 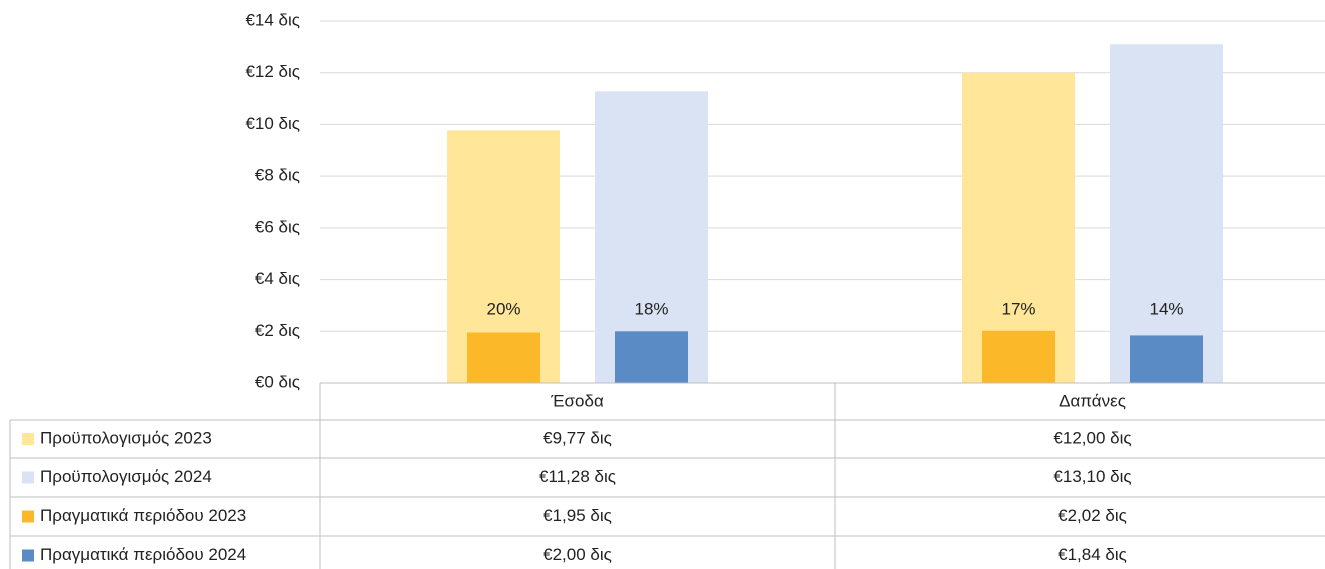 I want to click on table-value: €13,10 δις, so click(x=1092, y=476).